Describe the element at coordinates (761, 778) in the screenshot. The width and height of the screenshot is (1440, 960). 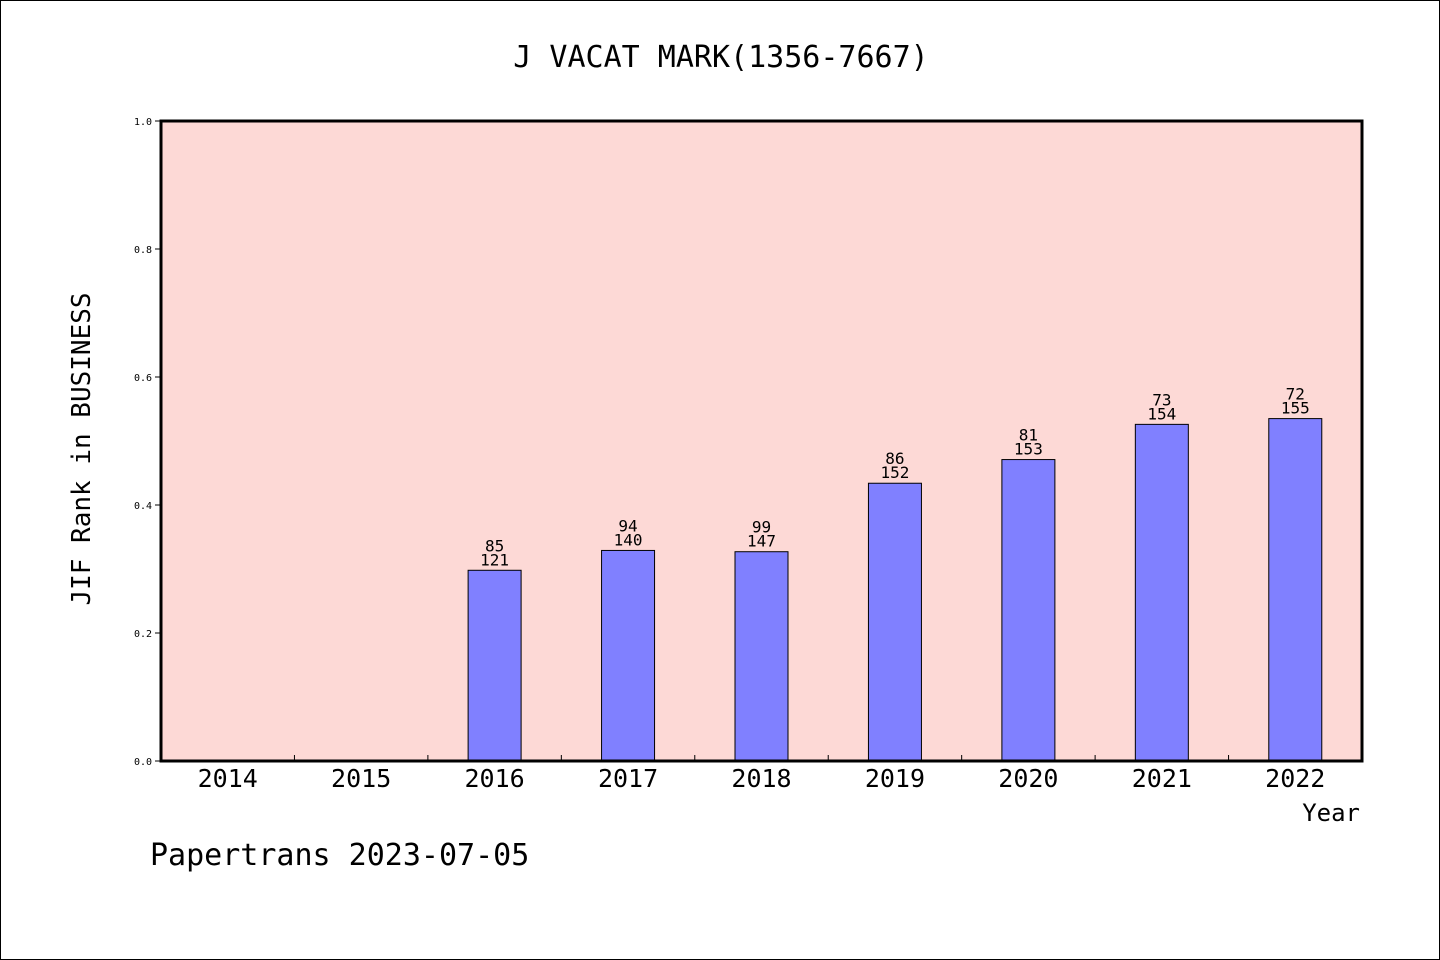
I see `x-tick-label: 2018` at that location.